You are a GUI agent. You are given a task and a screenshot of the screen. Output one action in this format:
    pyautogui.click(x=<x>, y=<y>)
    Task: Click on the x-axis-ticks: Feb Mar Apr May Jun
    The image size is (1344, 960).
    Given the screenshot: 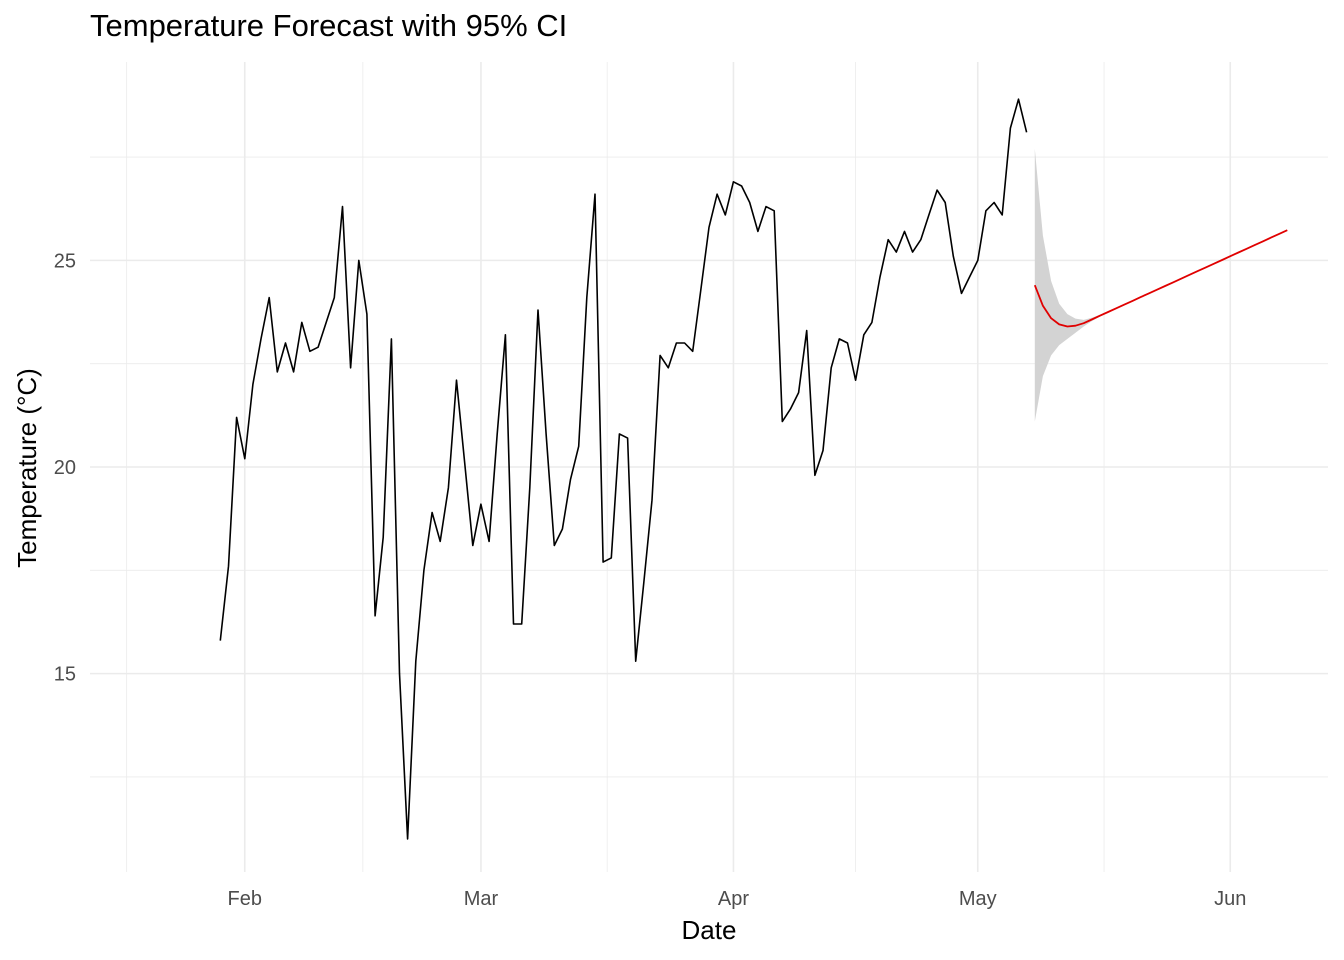 What is the action you would take?
    pyautogui.click(x=737, y=899)
    